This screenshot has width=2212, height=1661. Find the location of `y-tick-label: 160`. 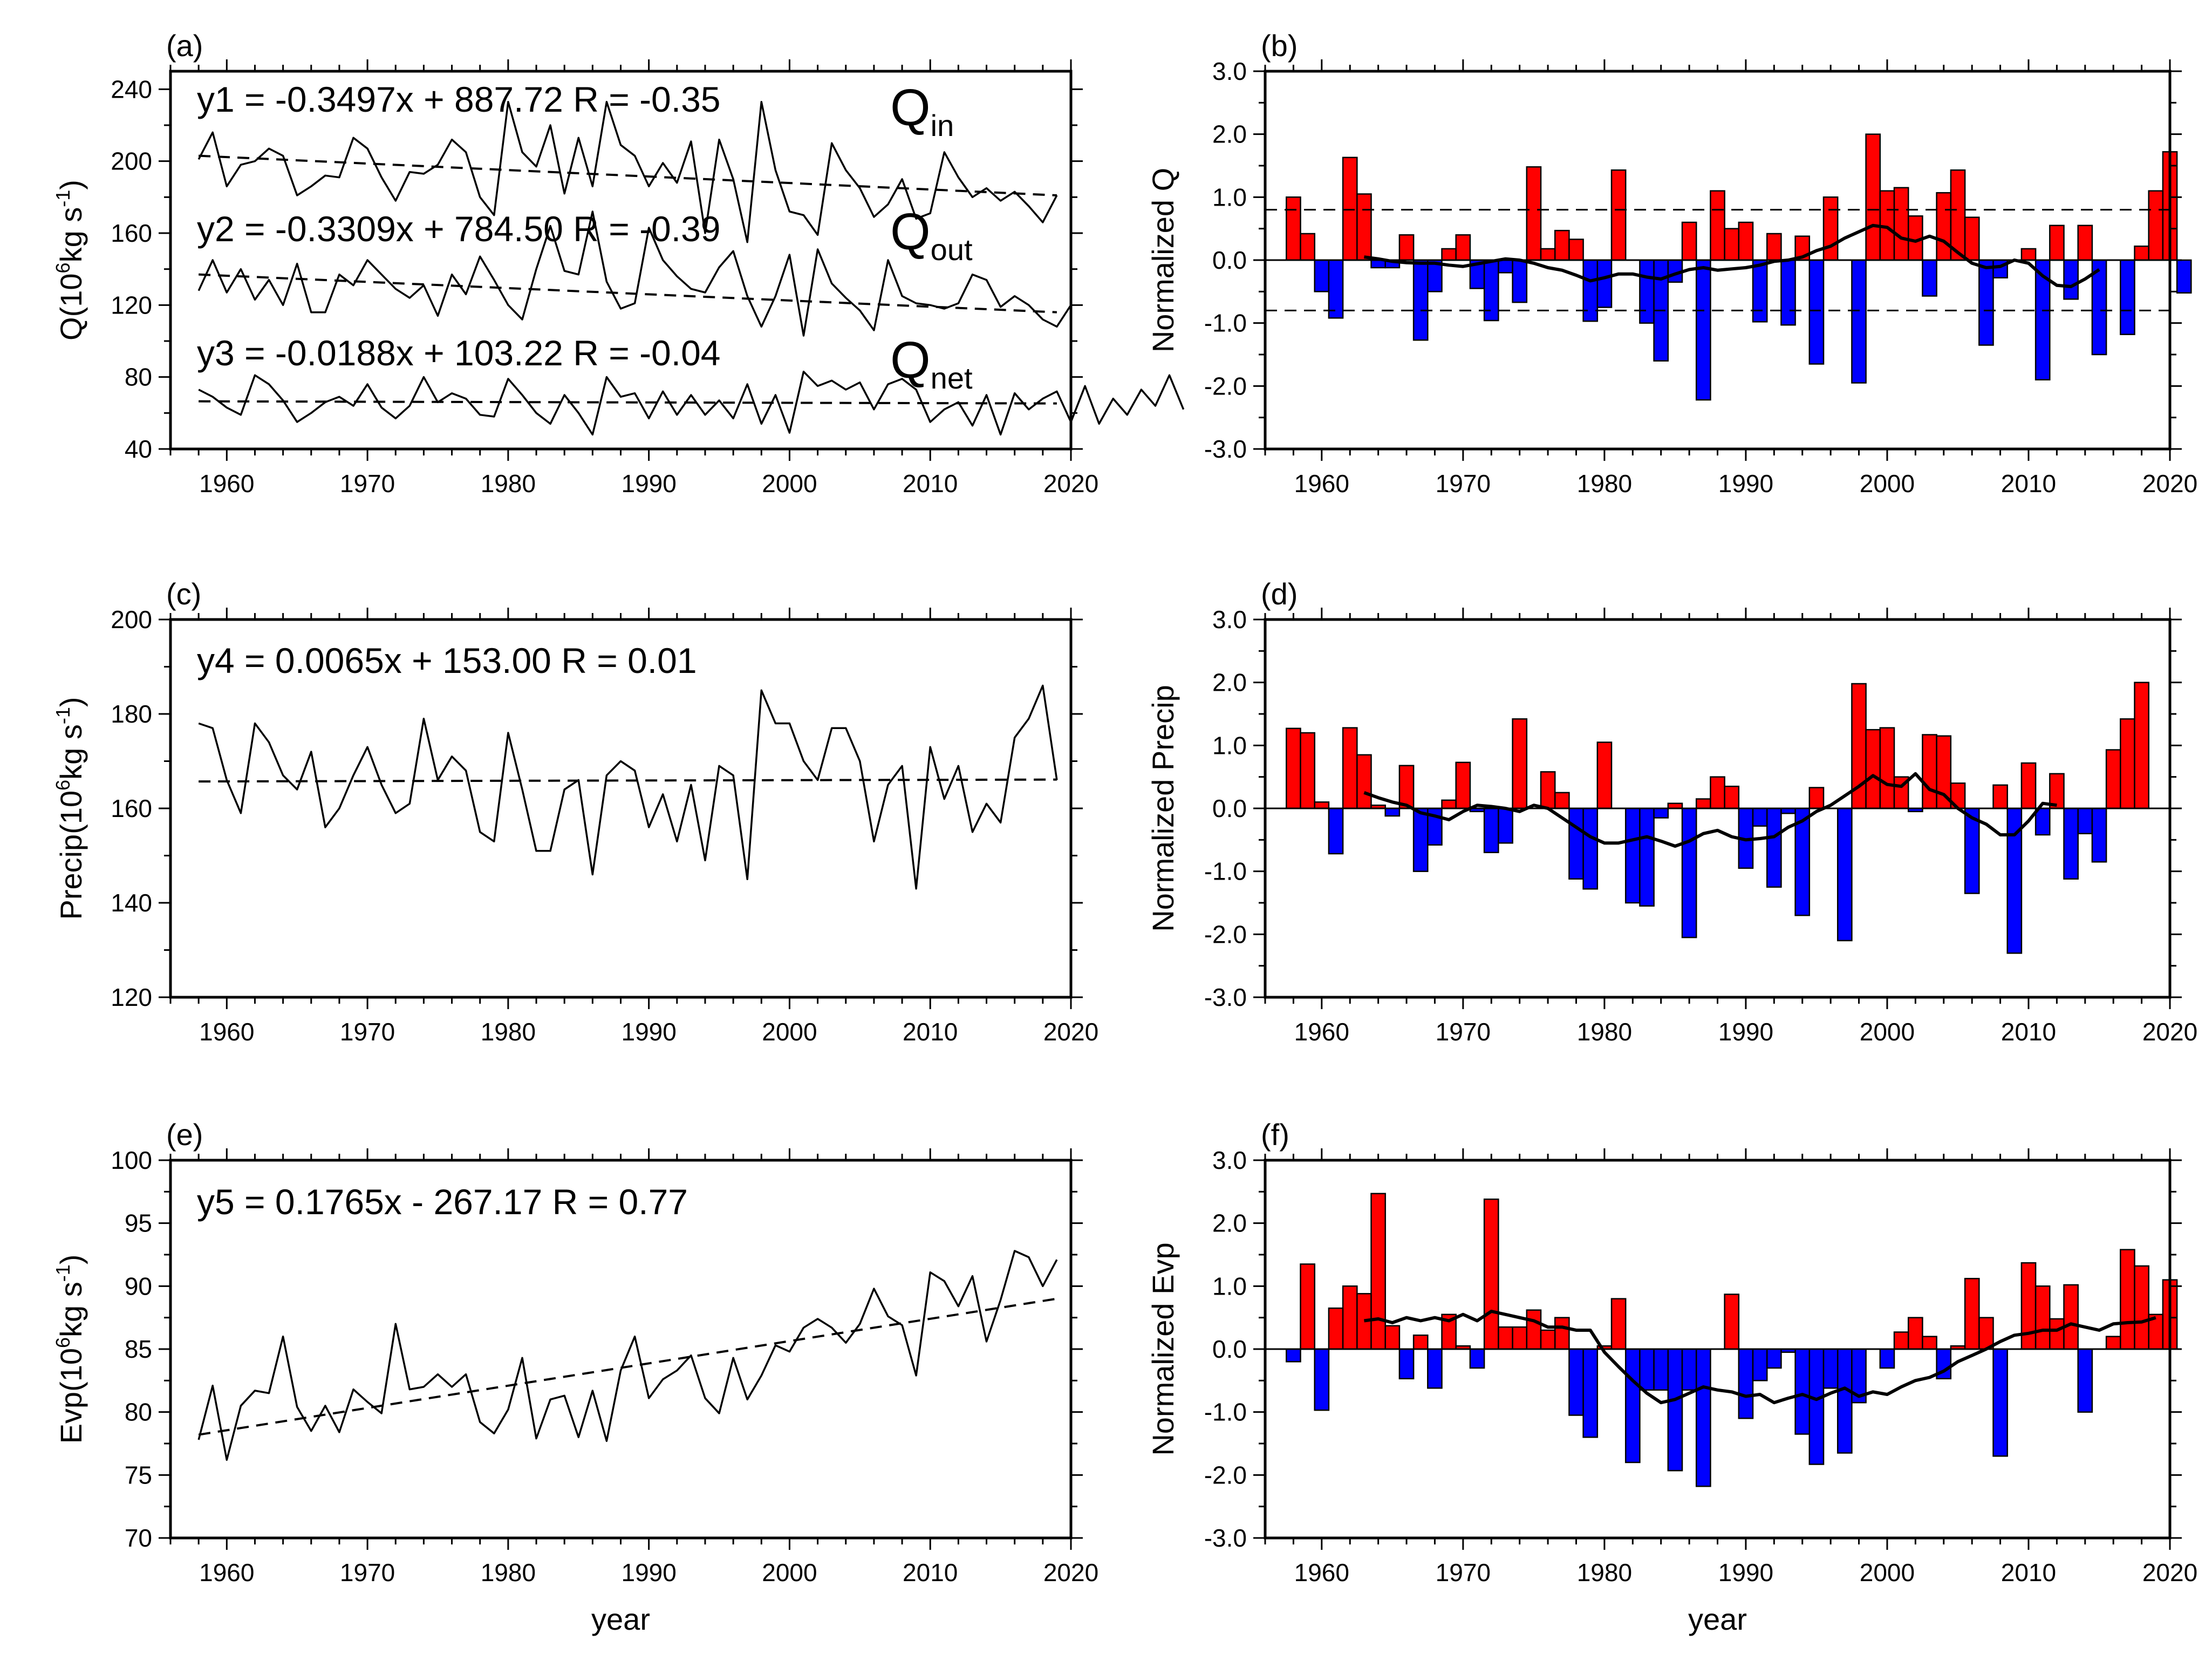

y-tick-label: 160 is located at coordinates (131, 233).